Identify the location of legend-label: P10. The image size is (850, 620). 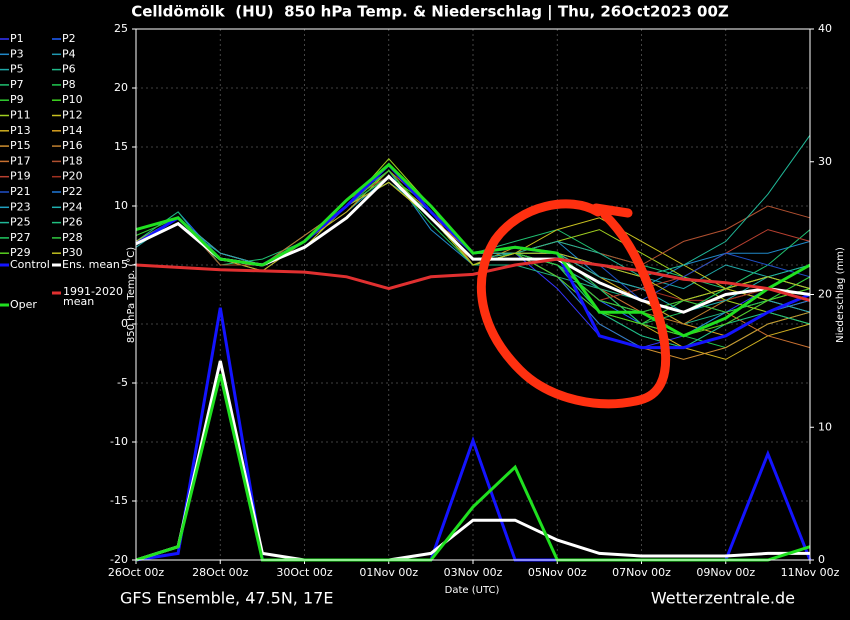
(72, 99).